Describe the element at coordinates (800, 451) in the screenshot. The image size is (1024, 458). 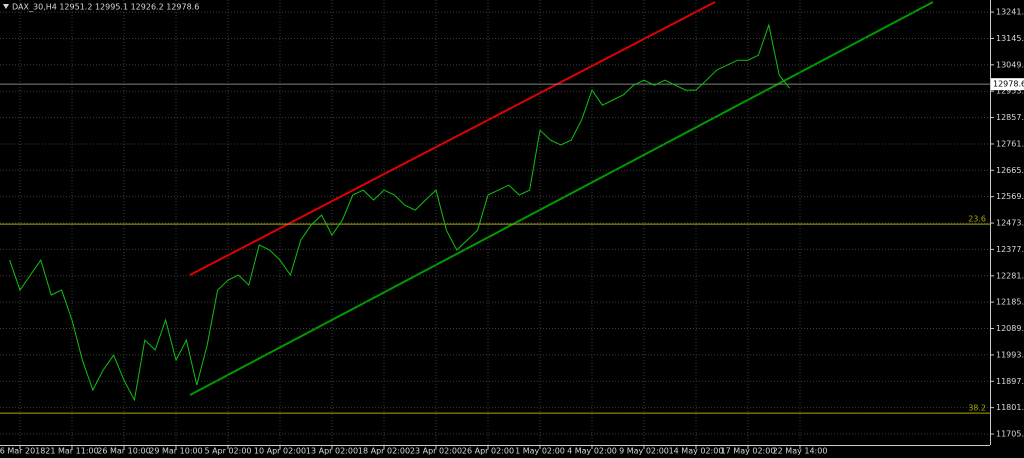
I see `x-tick-label: 22 May 14:00` at that location.